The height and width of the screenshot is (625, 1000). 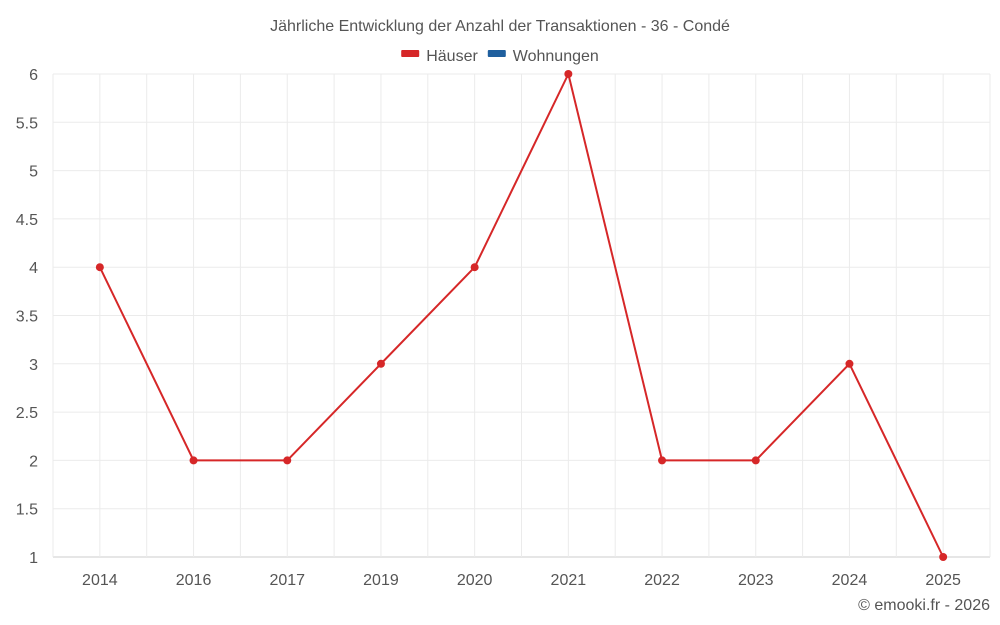 I want to click on y-tick-label: 2.5, so click(x=27, y=413).